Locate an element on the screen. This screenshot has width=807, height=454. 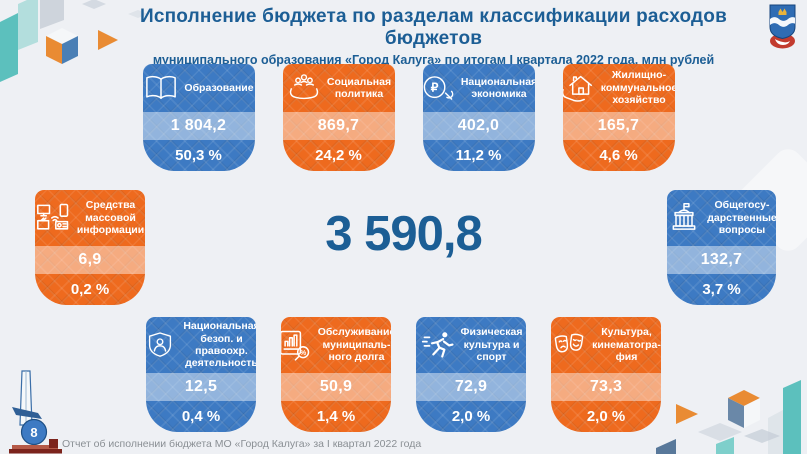
card-percent: 24,2 % is located at coordinates (338, 155).